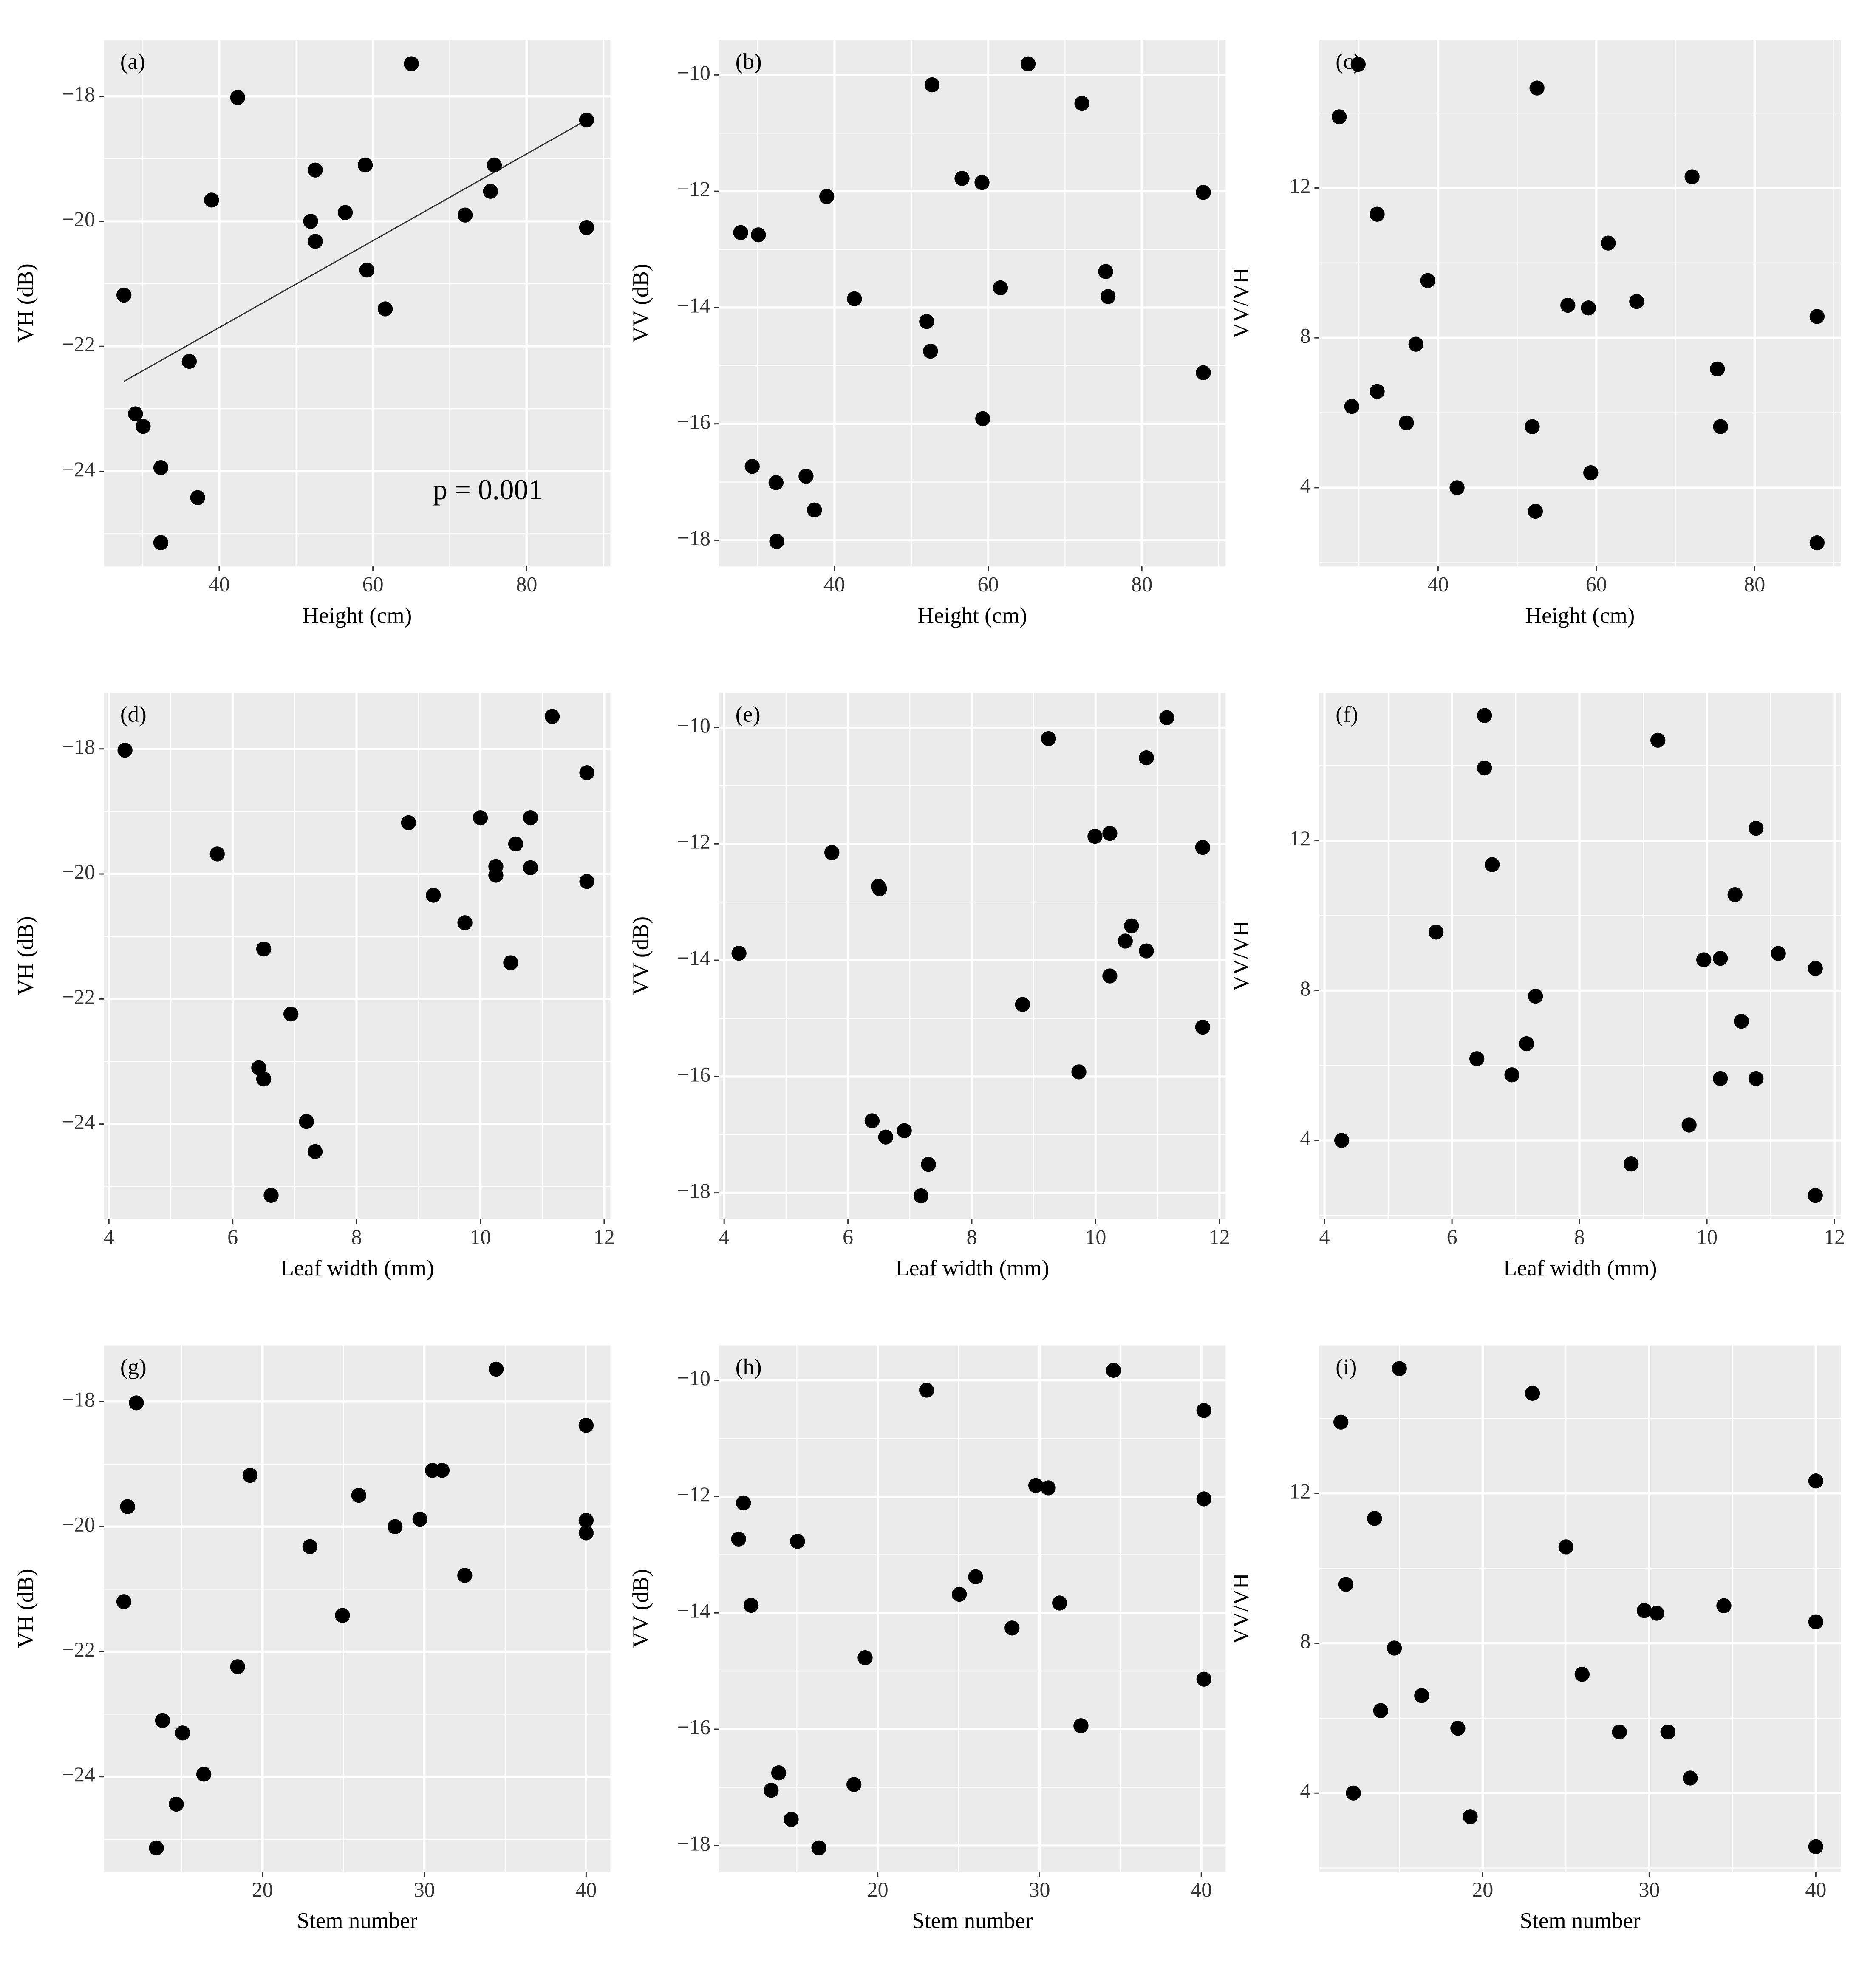 This screenshot has height=1968, width=1876. Describe the element at coordinates (133, 1367) in the screenshot. I see `panel-label: (g)` at that location.